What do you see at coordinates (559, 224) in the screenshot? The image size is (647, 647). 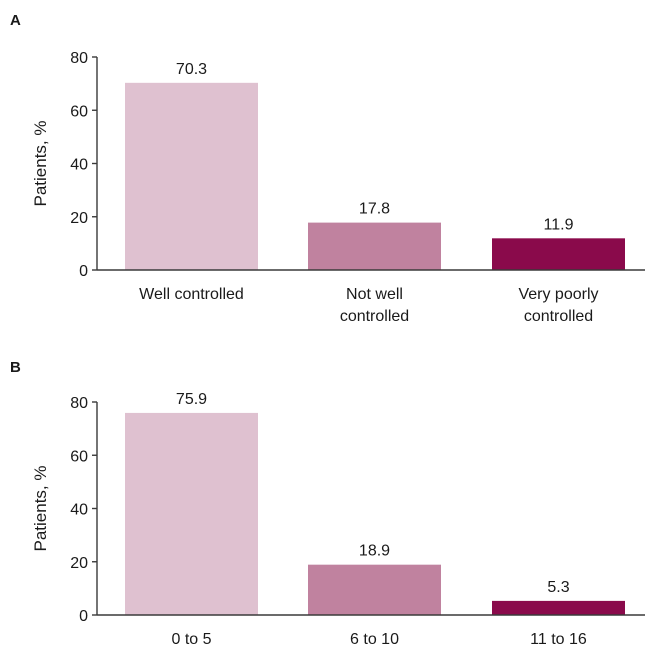 I see `data-label: 11.9` at bounding box center [559, 224].